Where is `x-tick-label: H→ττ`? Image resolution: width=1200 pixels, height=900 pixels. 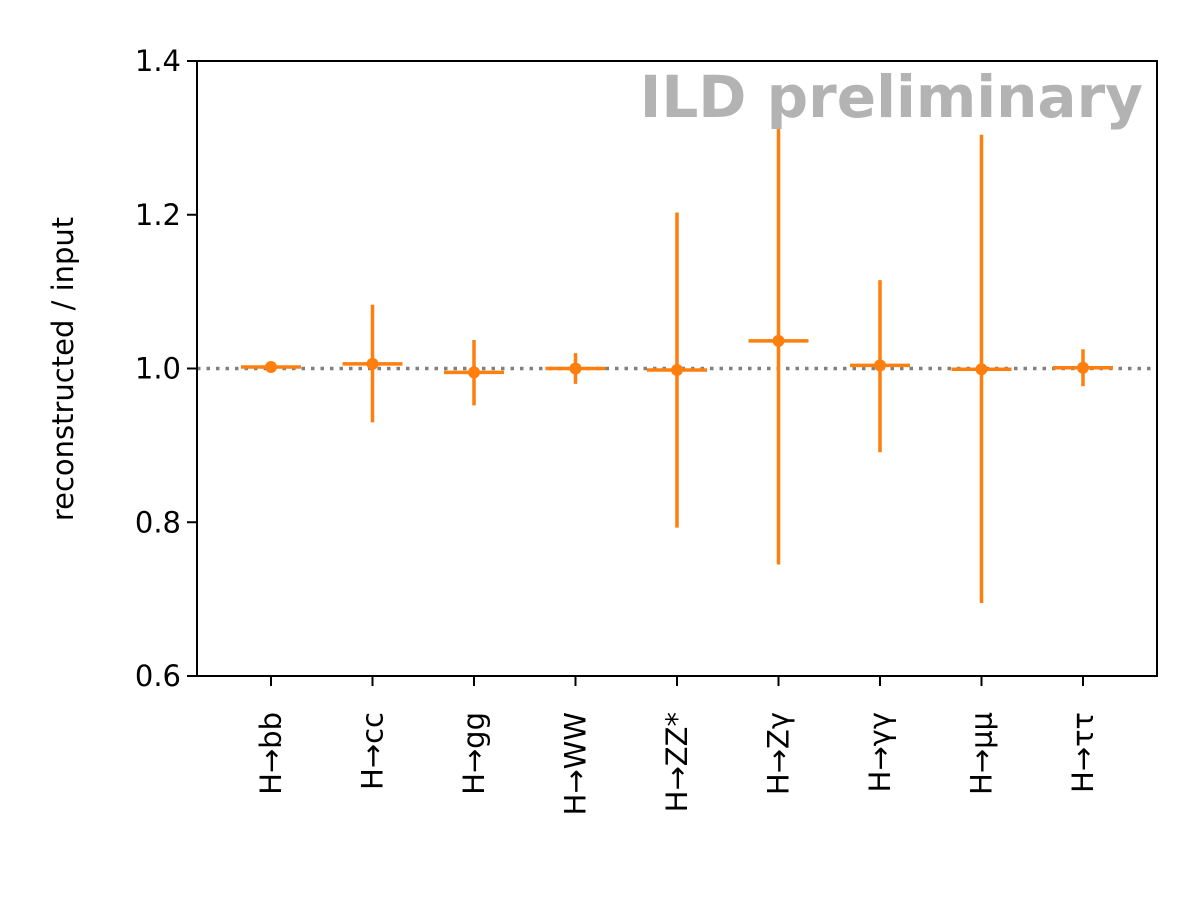
x-tick-label: H→ττ is located at coordinates (1083, 752).